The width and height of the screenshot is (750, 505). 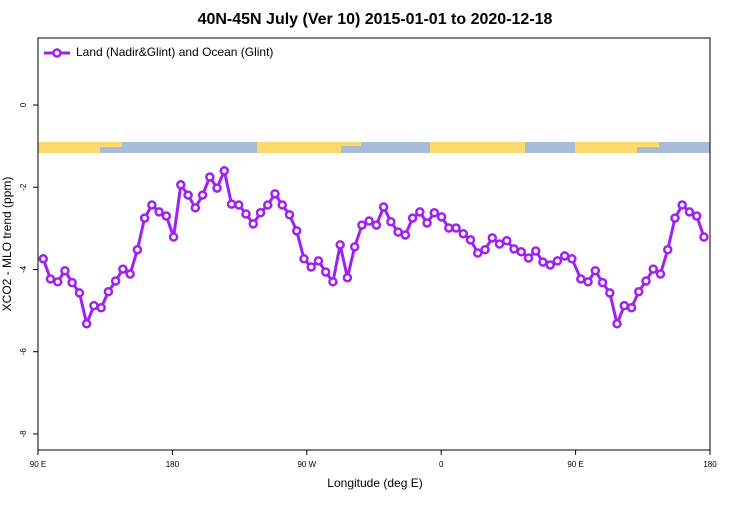 I want to click on land-ocean-strip, so click(x=374, y=147).